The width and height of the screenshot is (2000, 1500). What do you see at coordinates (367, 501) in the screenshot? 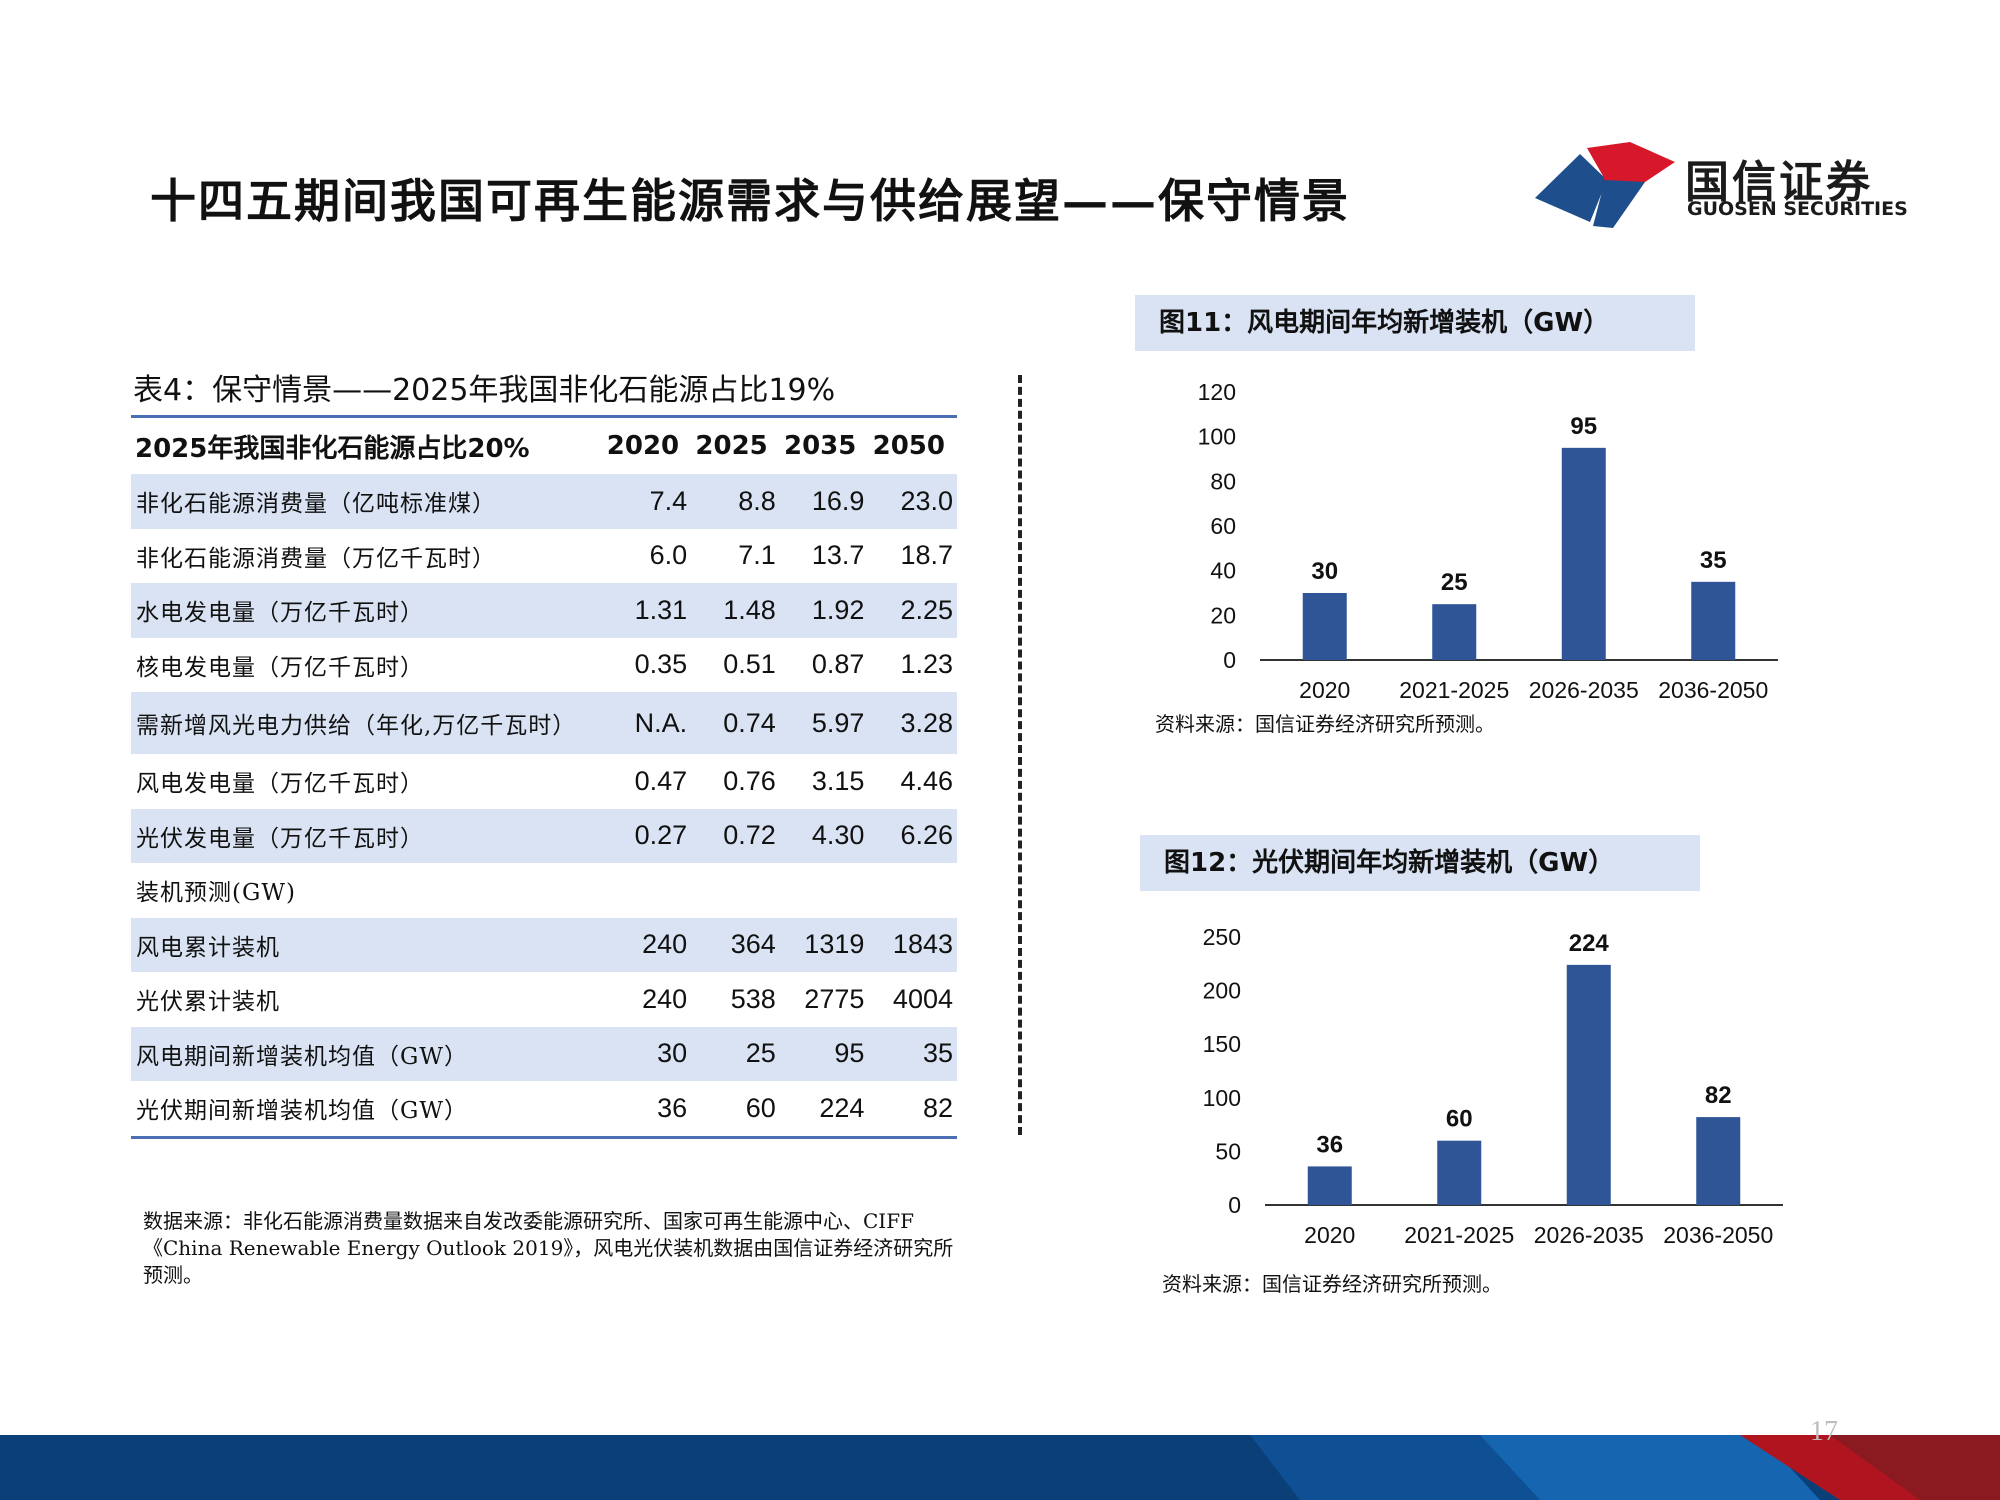
I see `row-label: 非化石能源消费量（亿吨标准煤）` at bounding box center [367, 501].